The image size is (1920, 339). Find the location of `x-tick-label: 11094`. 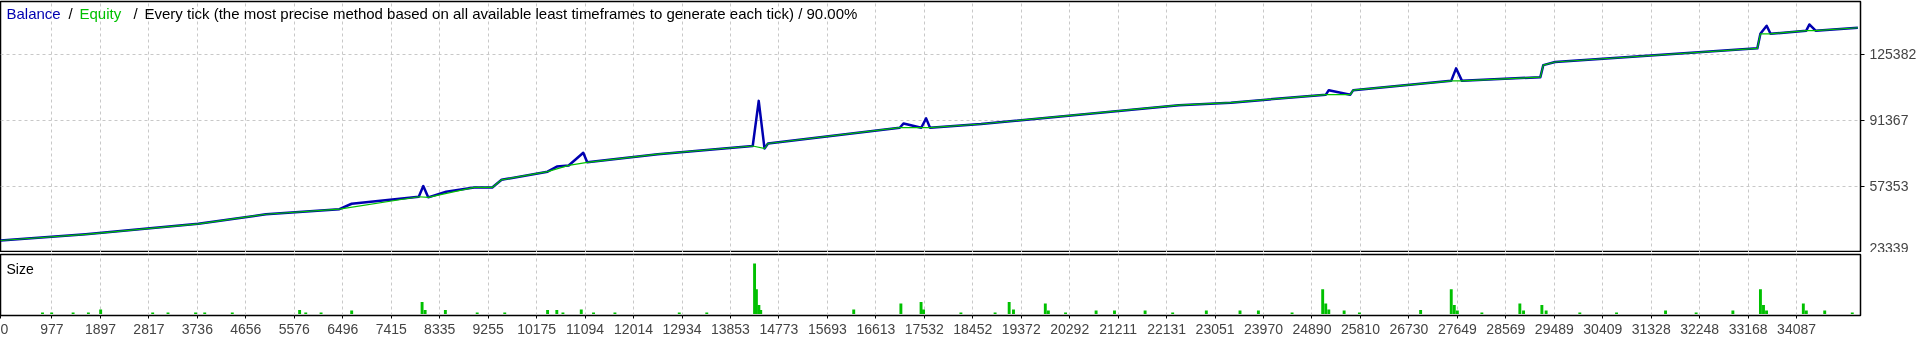

x-tick-label: 11094 is located at coordinates (585, 328).